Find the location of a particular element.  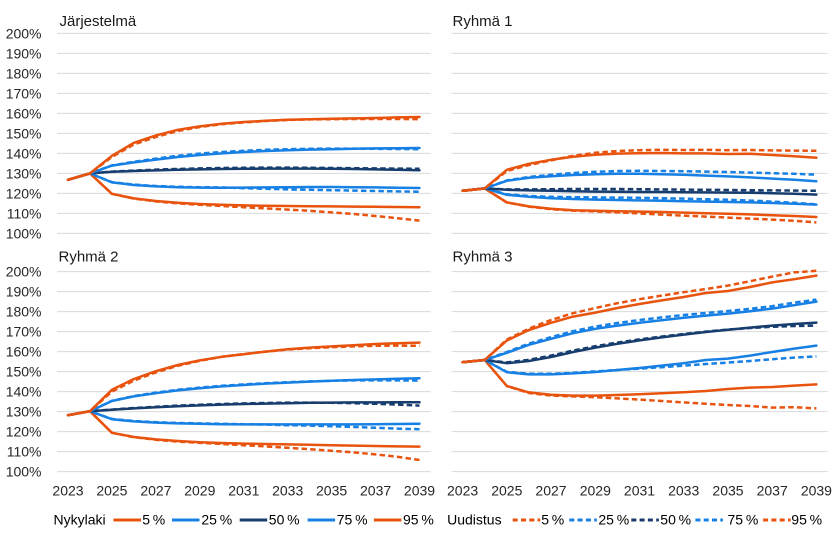

svg-text: Ryhmä 3 is located at coordinates (483, 257).